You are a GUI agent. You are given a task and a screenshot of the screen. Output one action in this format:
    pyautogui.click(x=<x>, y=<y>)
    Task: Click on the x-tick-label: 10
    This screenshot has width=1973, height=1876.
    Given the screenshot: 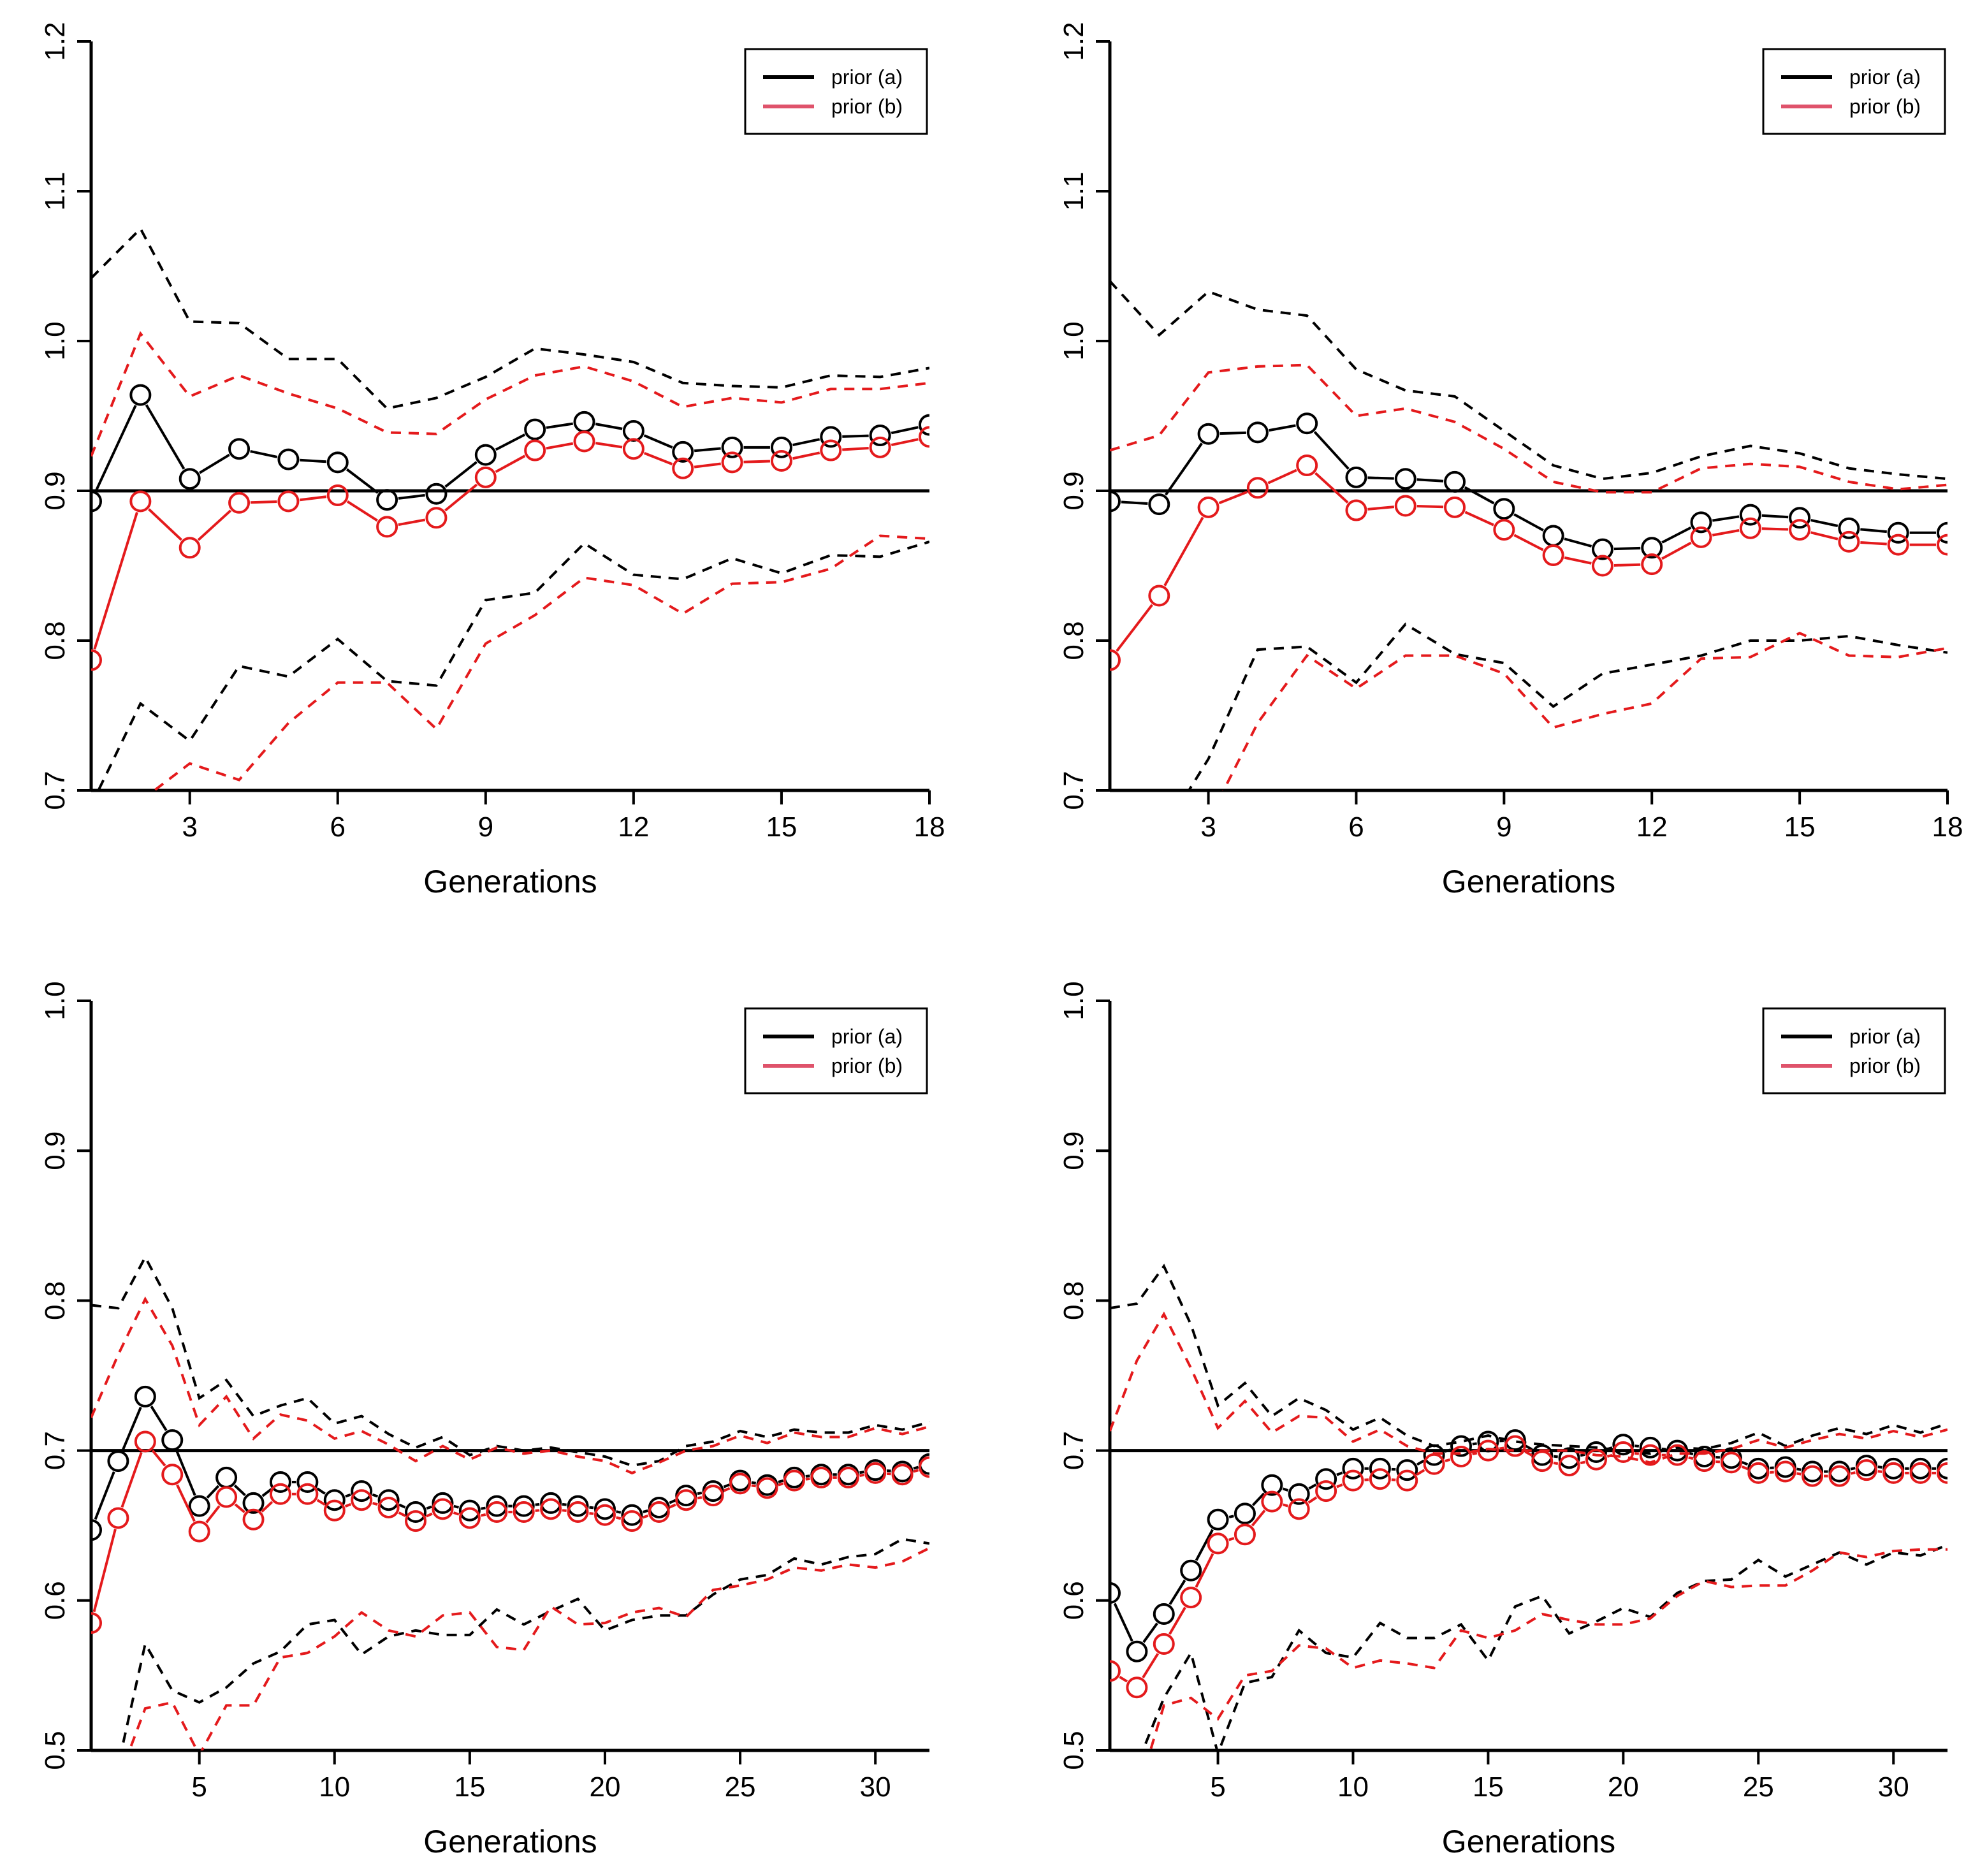 What is the action you would take?
    pyautogui.click(x=334, y=1787)
    